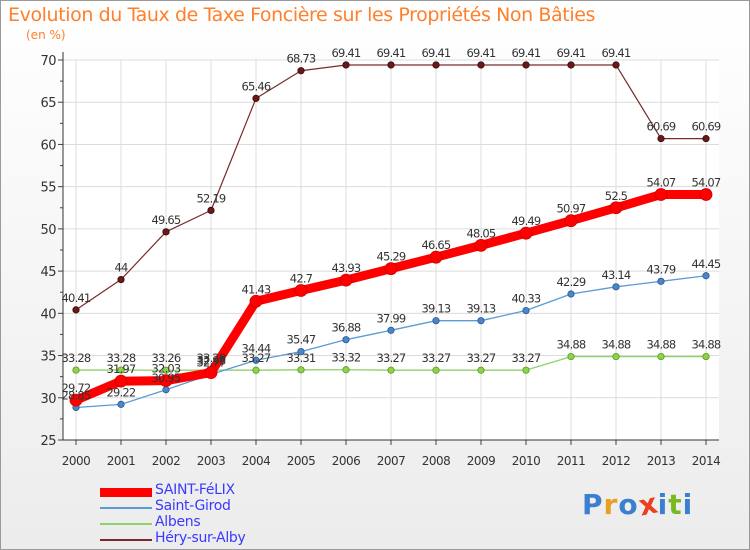 This screenshot has height=550, width=750. I want to click on data-label: 34.88, so click(661, 345).